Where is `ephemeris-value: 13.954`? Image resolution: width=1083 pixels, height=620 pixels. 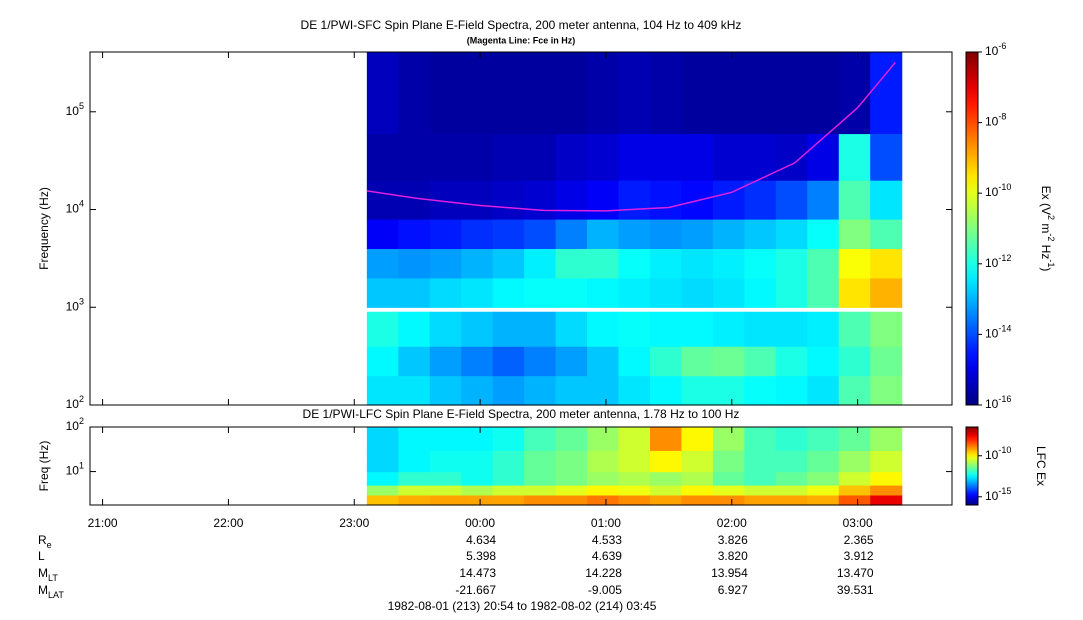 ephemeris-value: 13.954 is located at coordinates (729, 573).